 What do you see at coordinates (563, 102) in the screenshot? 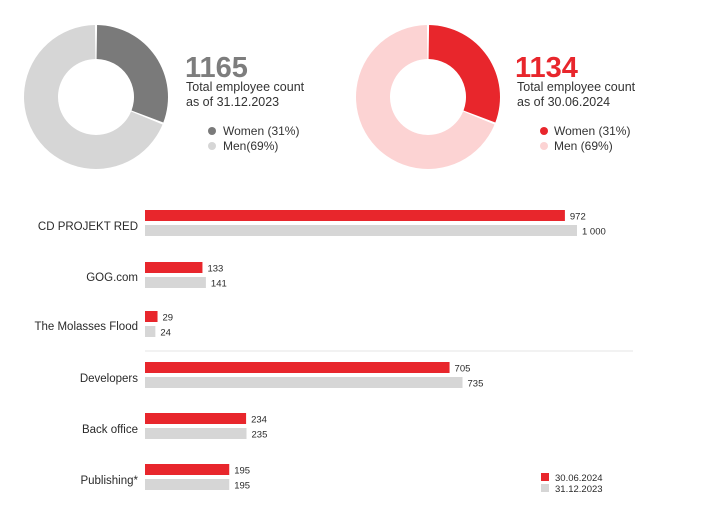
I see `caption-2024-line2: as of 30.06.2024` at bounding box center [563, 102].